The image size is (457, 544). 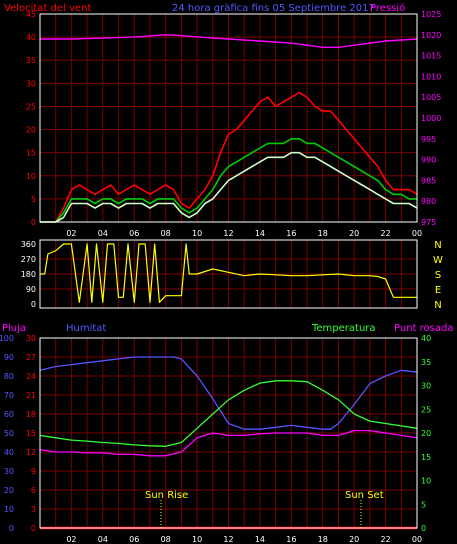 What do you see at coordinates (228, 413) in the screenshot?
I see `series-temperatura` at bounding box center [228, 413].